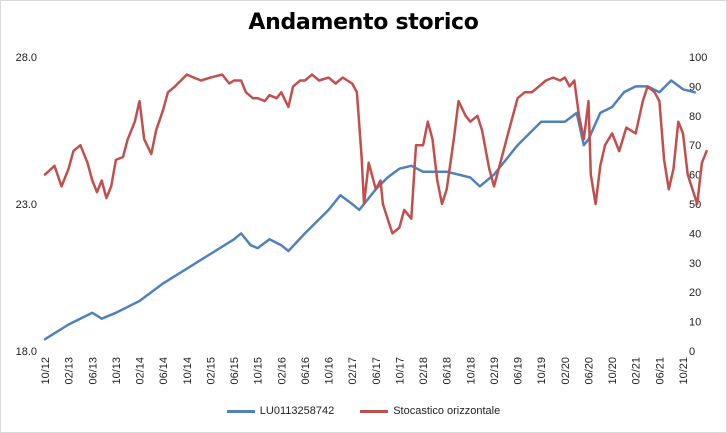 This screenshot has width=727, height=433. What do you see at coordinates (695, 264) in the screenshot?
I see `right-axis-tick-label: 30` at bounding box center [695, 264].